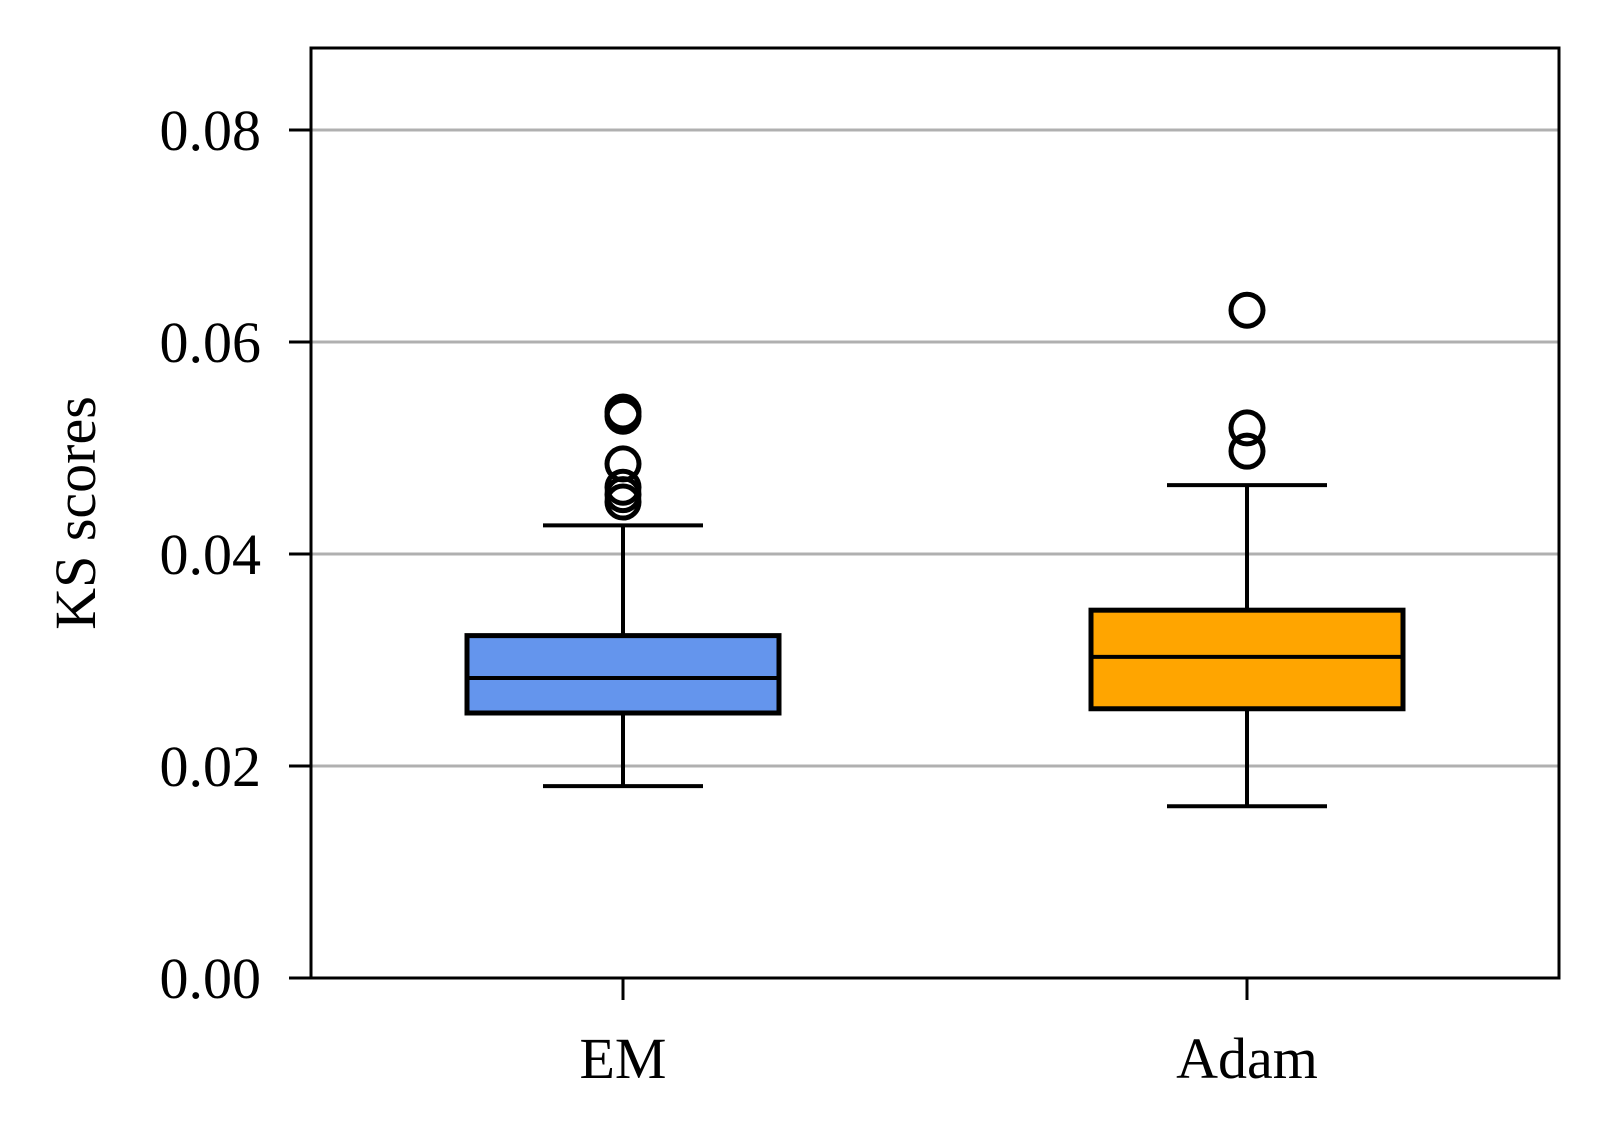  What do you see at coordinates (211, 978) in the screenshot?
I see `y-tick-label: 0.00` at bounding box center [211, 978].